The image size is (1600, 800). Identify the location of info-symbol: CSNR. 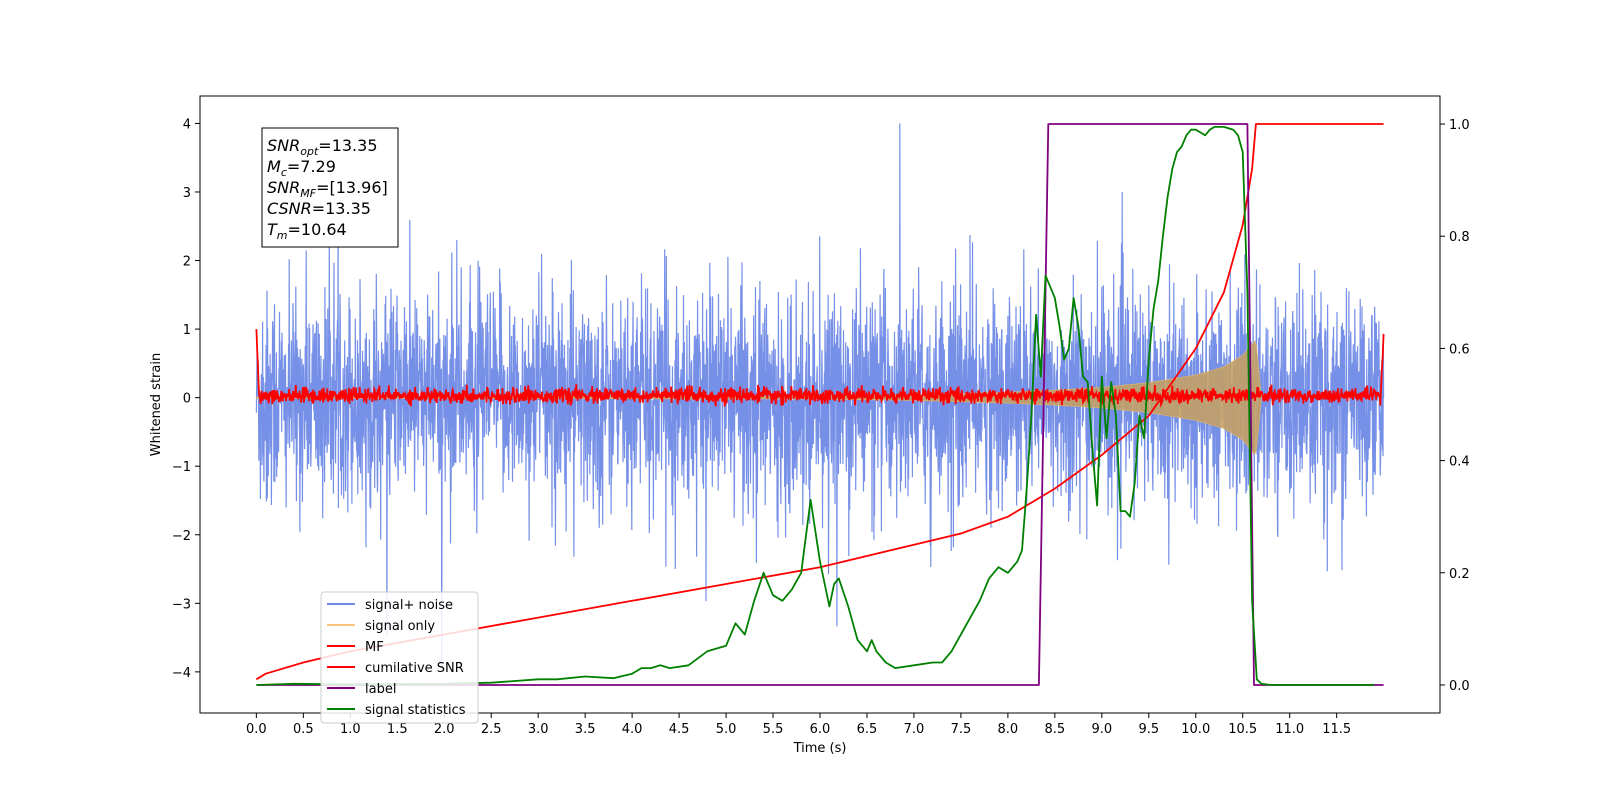
(289, 208).